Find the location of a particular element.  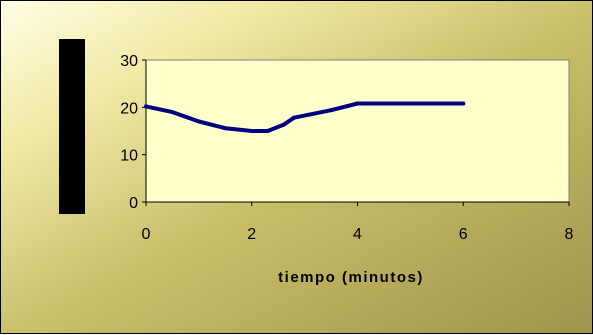

y-tick-label: 30 is located at coordinates (129, 61).